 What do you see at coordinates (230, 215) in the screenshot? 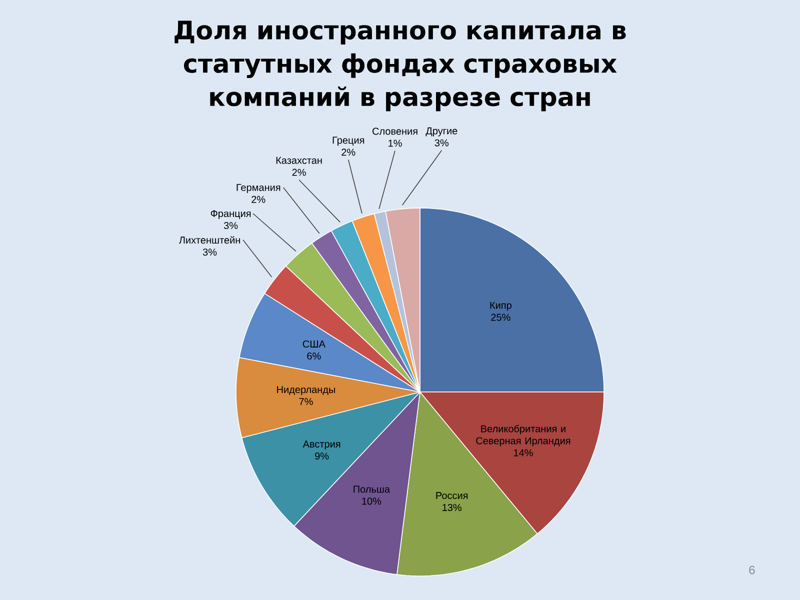
I see `slice-label: Франция` at bounding box center [230, 215].